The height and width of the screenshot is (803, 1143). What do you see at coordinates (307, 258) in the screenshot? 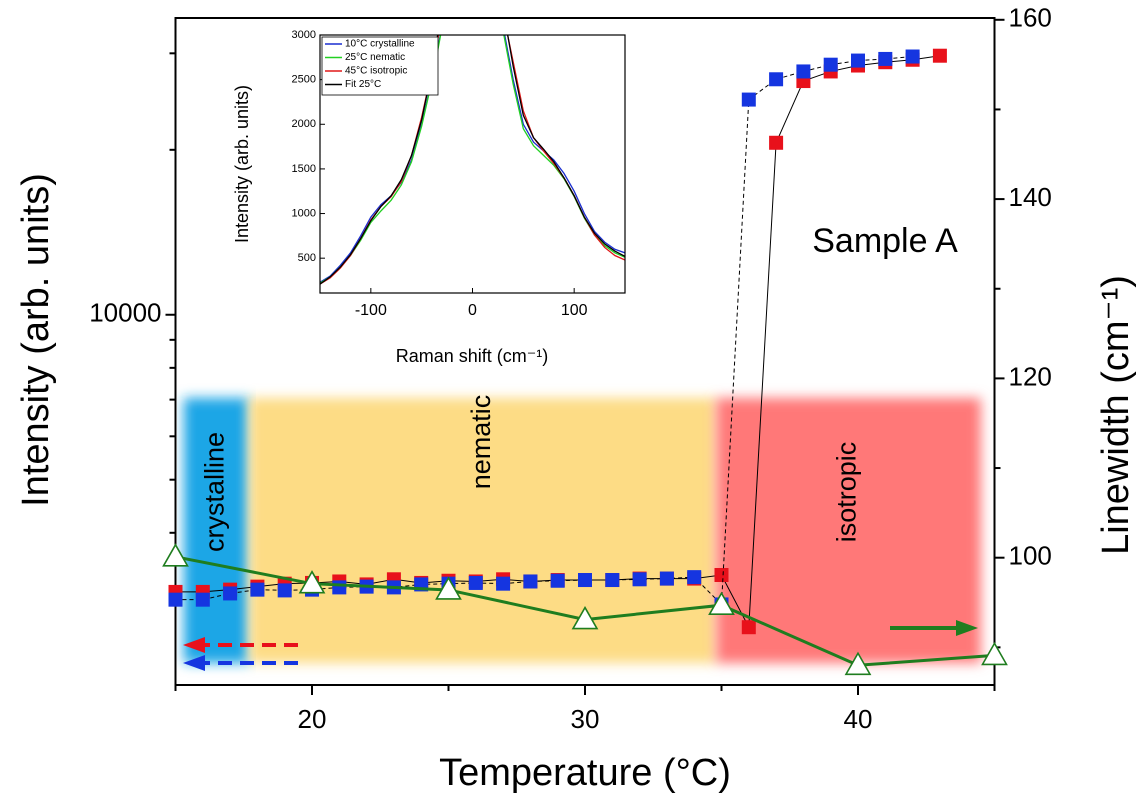
I see `inset-y-tick-label: 500` at bounding box center [307, 258].